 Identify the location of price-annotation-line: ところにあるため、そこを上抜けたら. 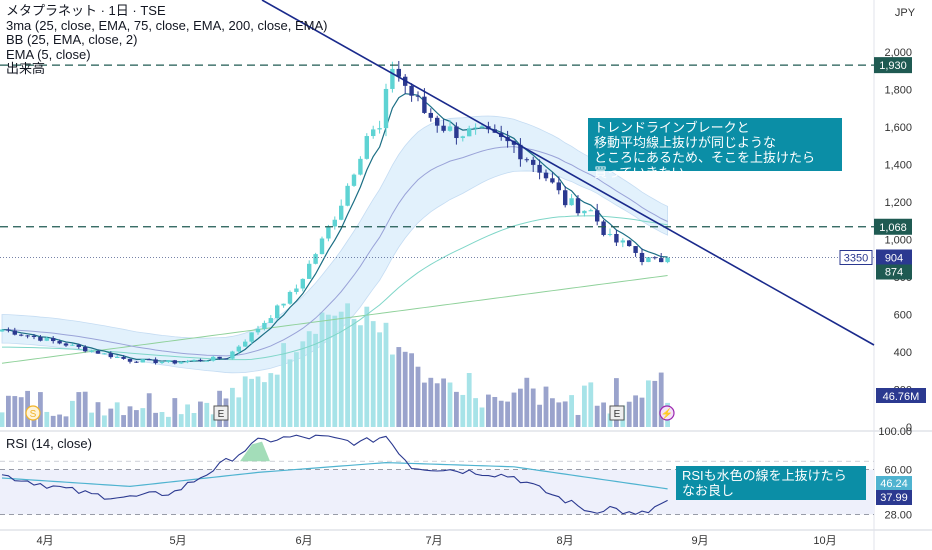
(705, 157).